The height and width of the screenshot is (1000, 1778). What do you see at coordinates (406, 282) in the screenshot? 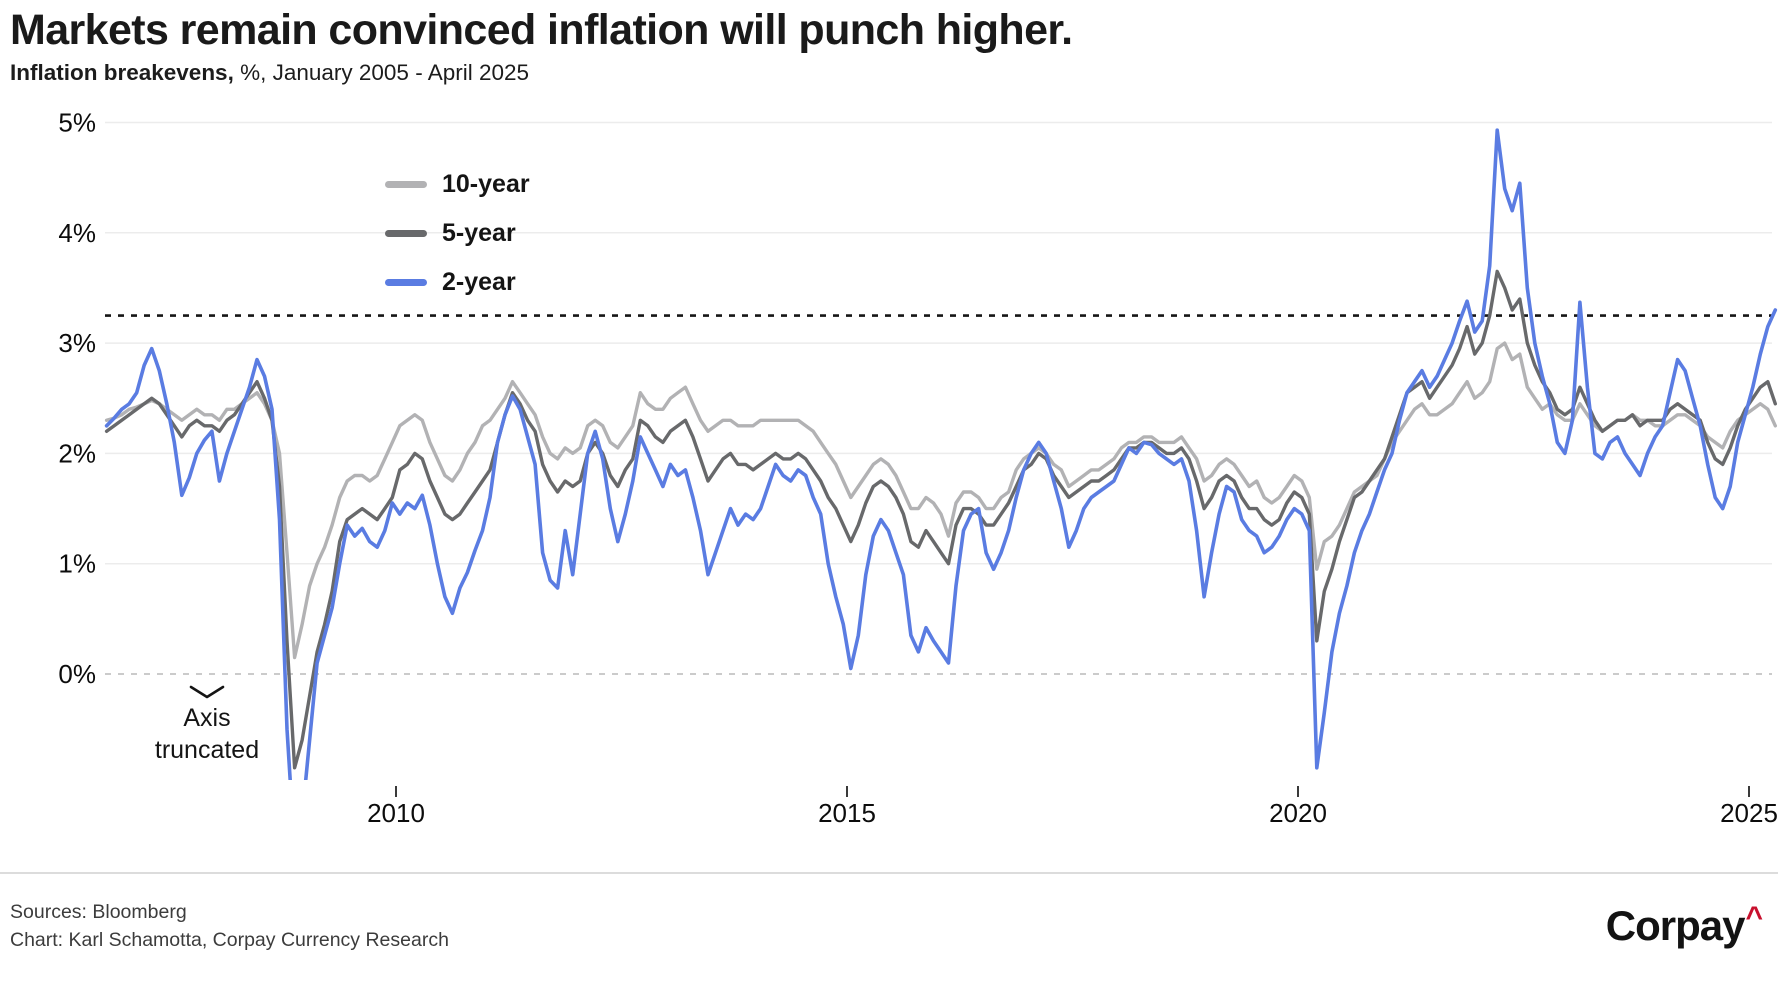
I see `legend-swatch-2-year` at bounding box center [406, 282].